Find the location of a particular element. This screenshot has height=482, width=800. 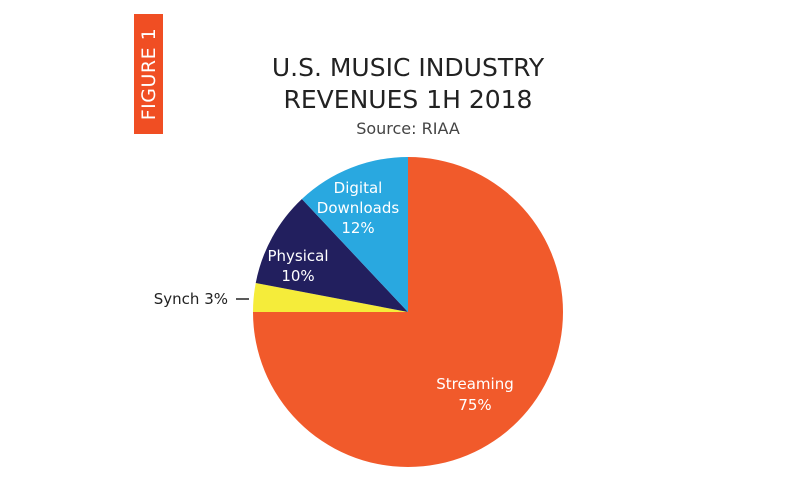

slice-value-streaming: 75% is located at coordinates (474, 405).